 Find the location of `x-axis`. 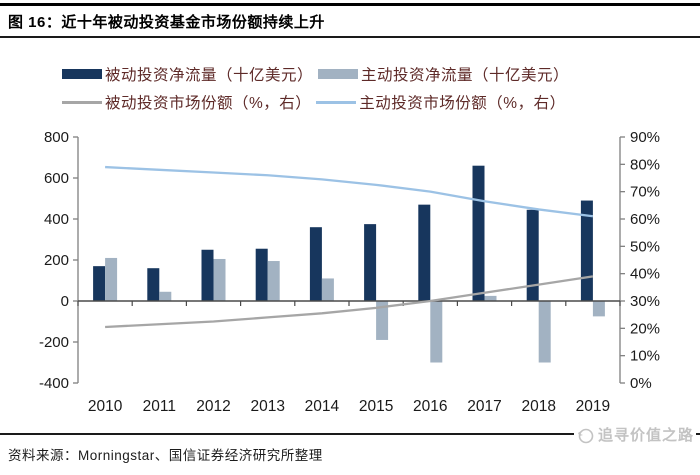

x-axis is located at coordinates (349, 303).